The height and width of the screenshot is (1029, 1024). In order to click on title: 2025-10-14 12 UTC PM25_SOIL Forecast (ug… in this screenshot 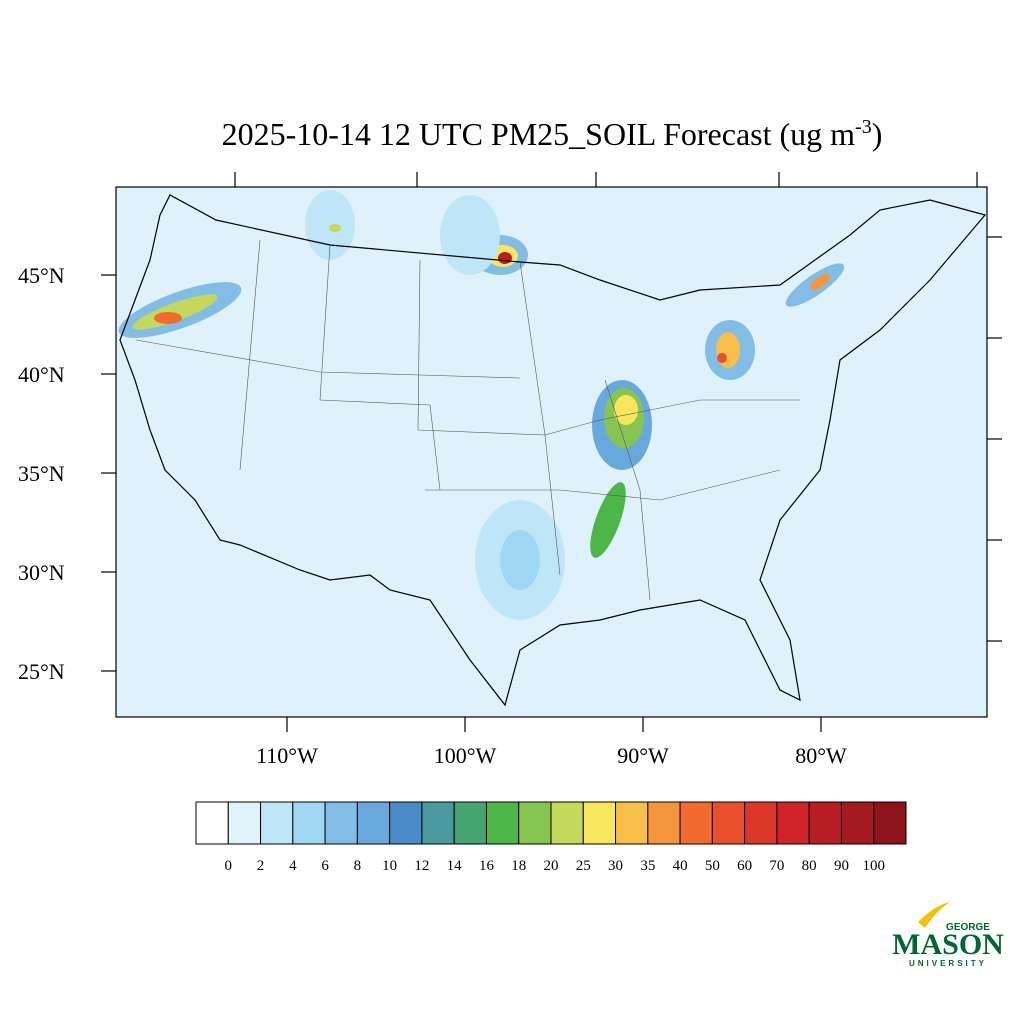, I will do `click(552, 134)`.